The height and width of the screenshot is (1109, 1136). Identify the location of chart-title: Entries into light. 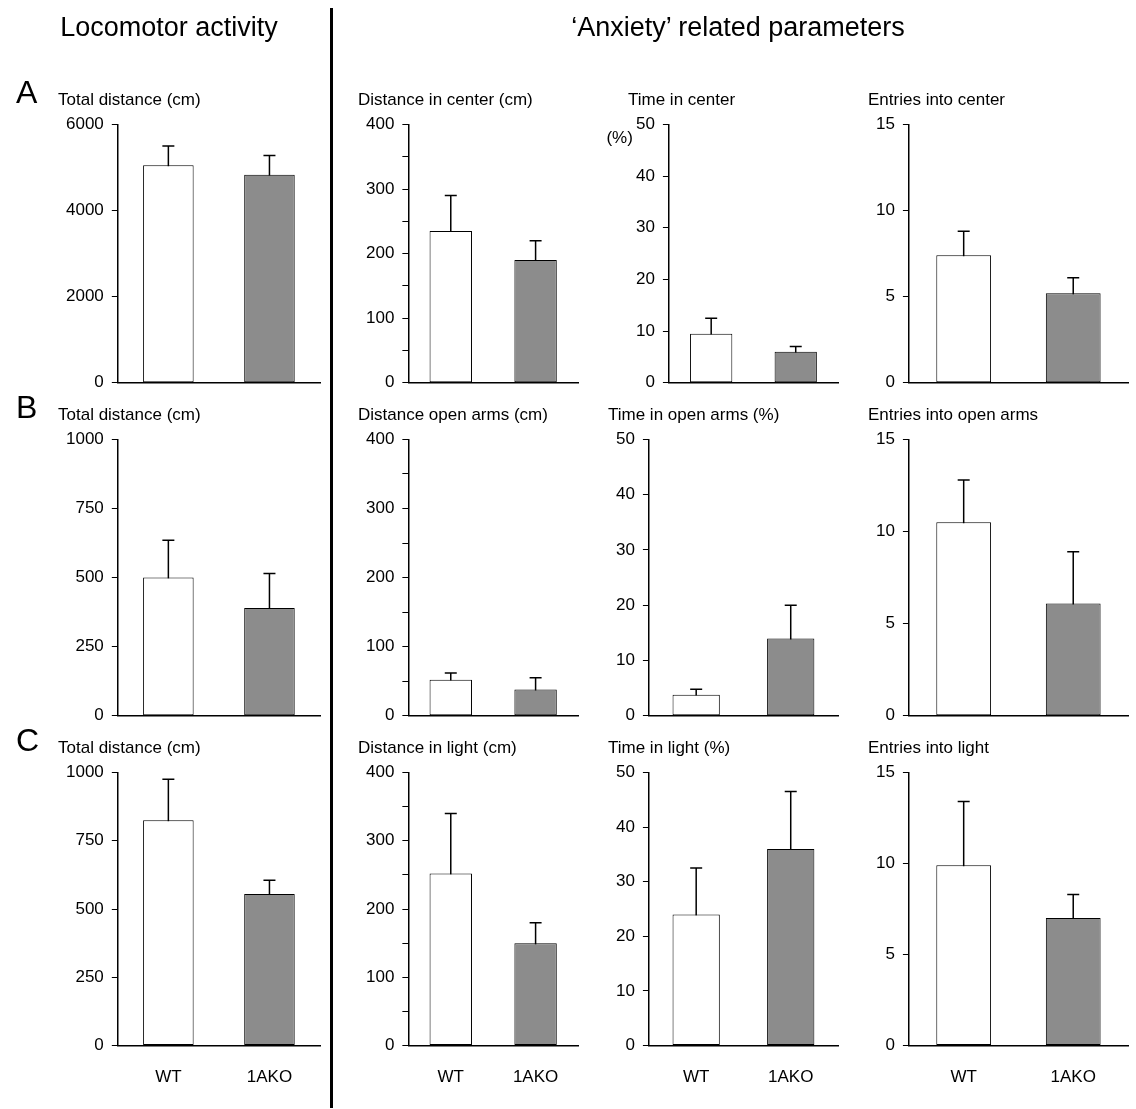
(929, 747).